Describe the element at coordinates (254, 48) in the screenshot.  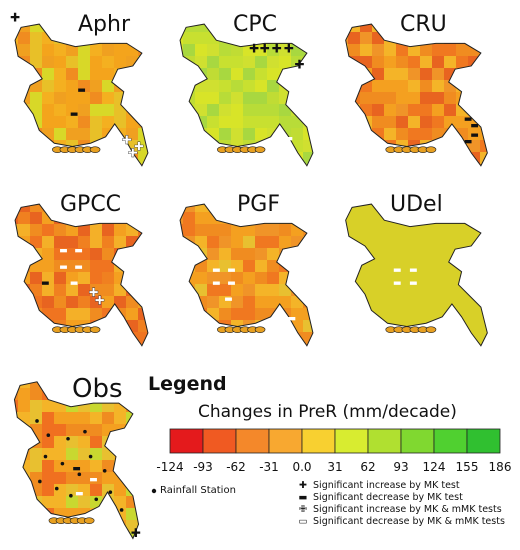
I see `plus-icon: ✚` at that location.